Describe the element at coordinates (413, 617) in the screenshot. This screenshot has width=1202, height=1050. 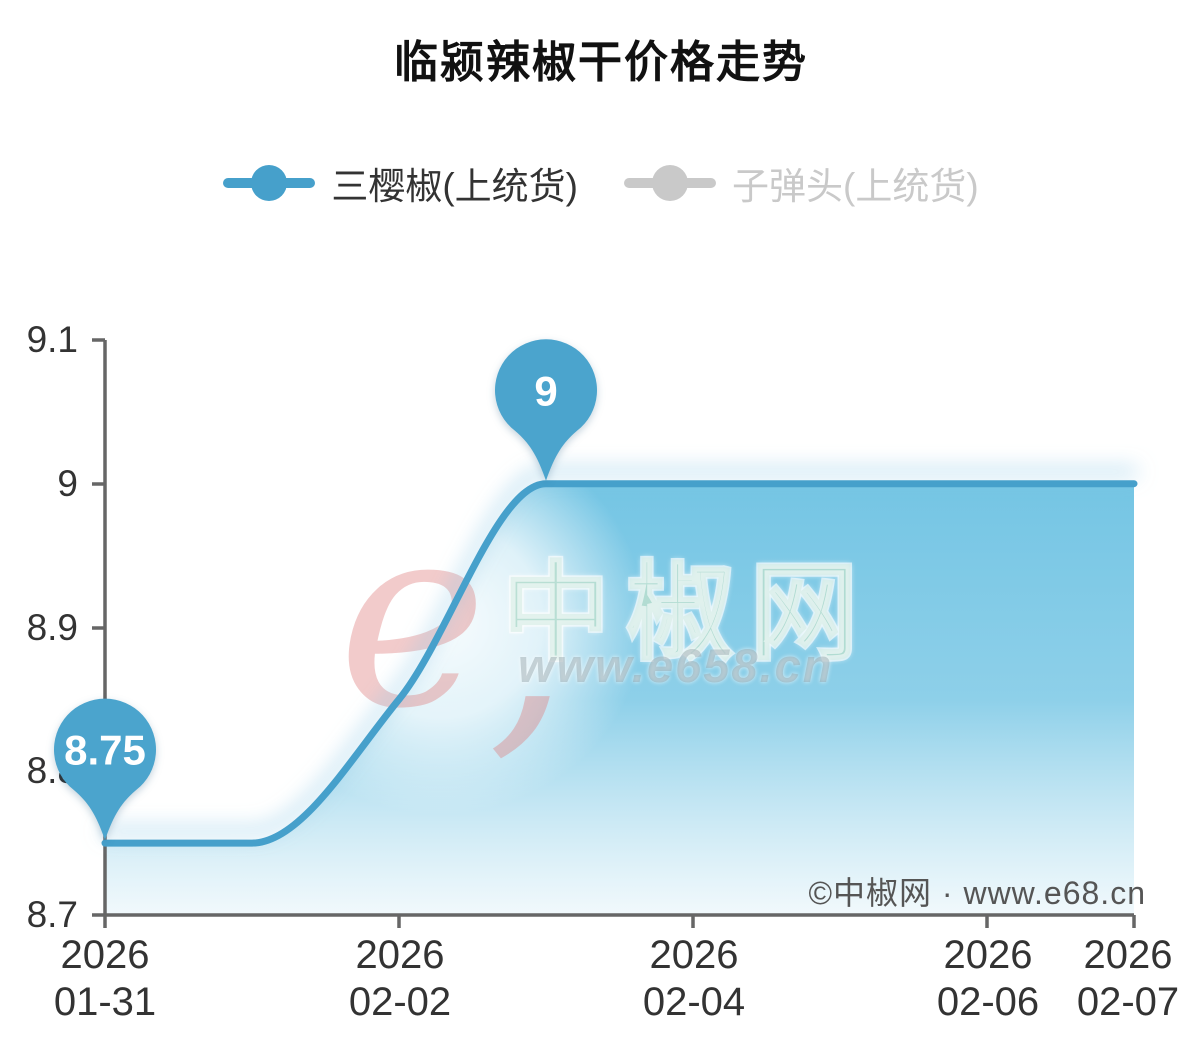
I see `watermark-logo-icon: e` at that location.